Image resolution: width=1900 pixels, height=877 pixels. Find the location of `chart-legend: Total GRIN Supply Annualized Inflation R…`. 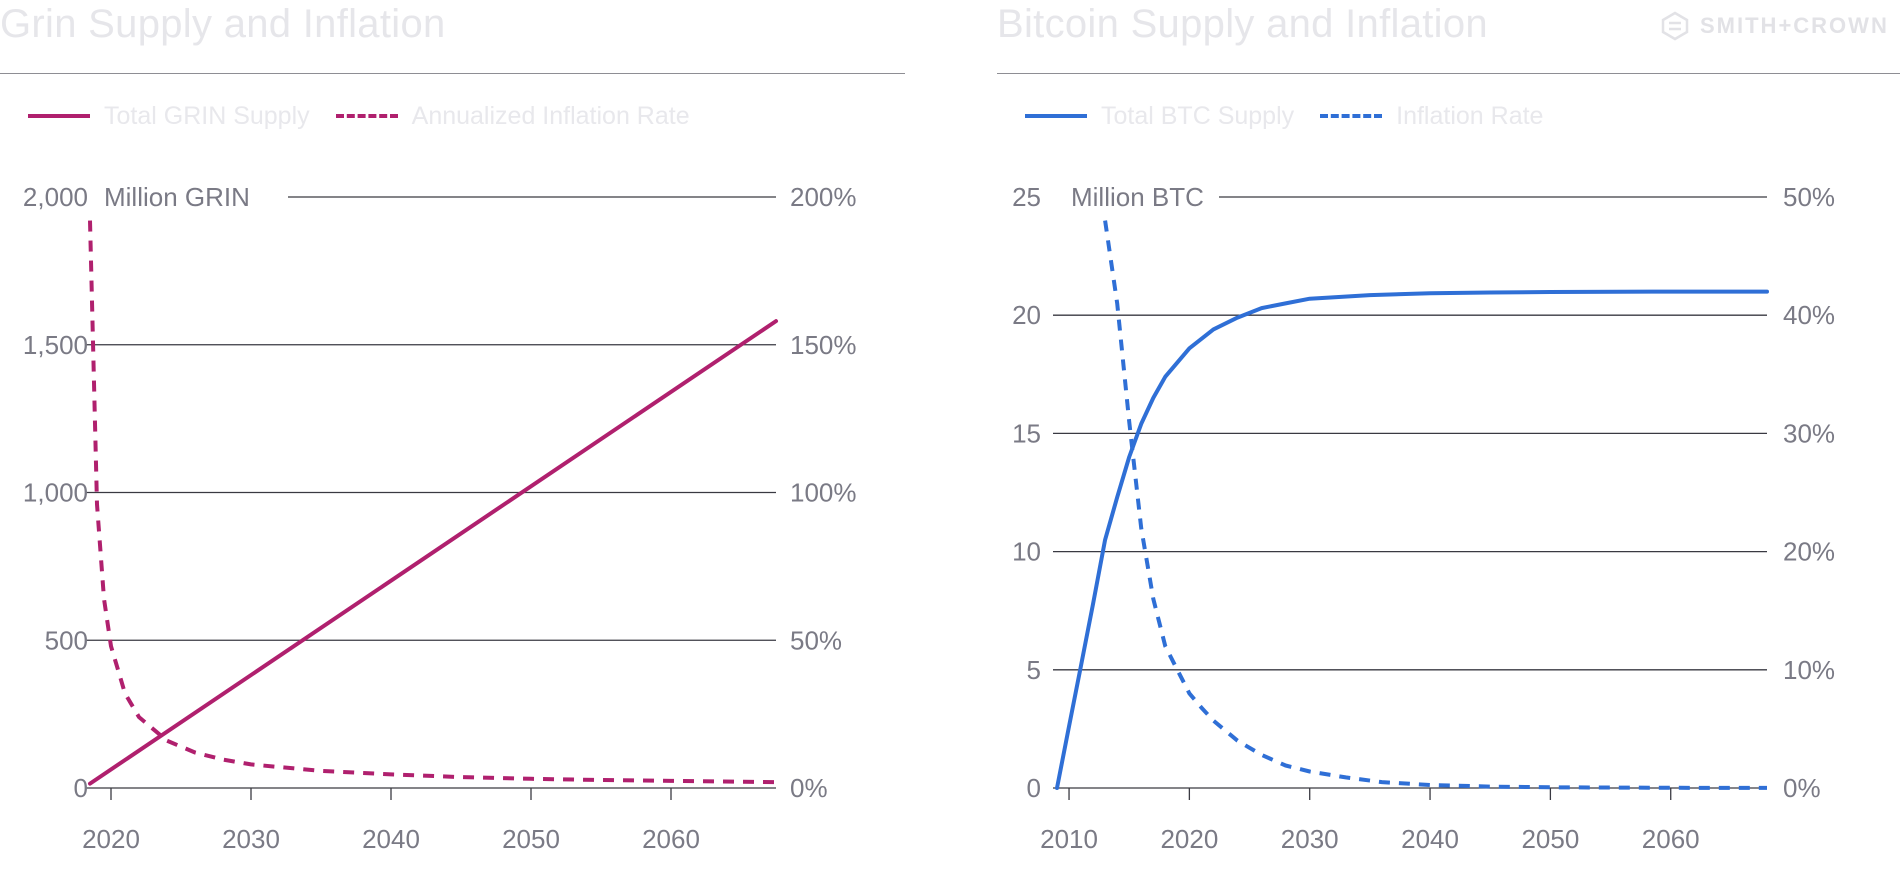

chart-legend: Total GRIN Supply Annualized Inflation R… is located at coordinates (372, 116).